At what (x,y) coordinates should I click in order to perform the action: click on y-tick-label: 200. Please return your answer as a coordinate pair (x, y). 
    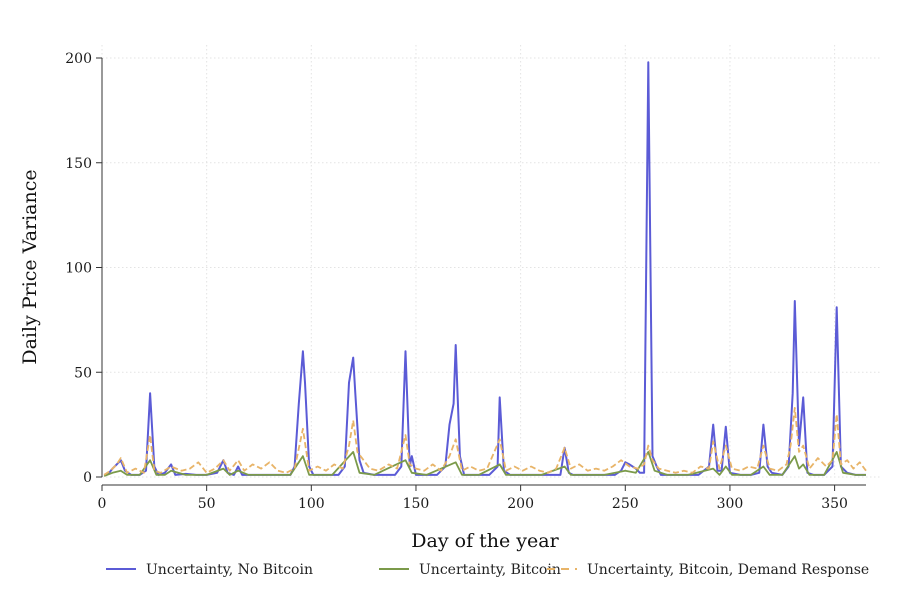
    Looking at the image, I should click on (78, 59).